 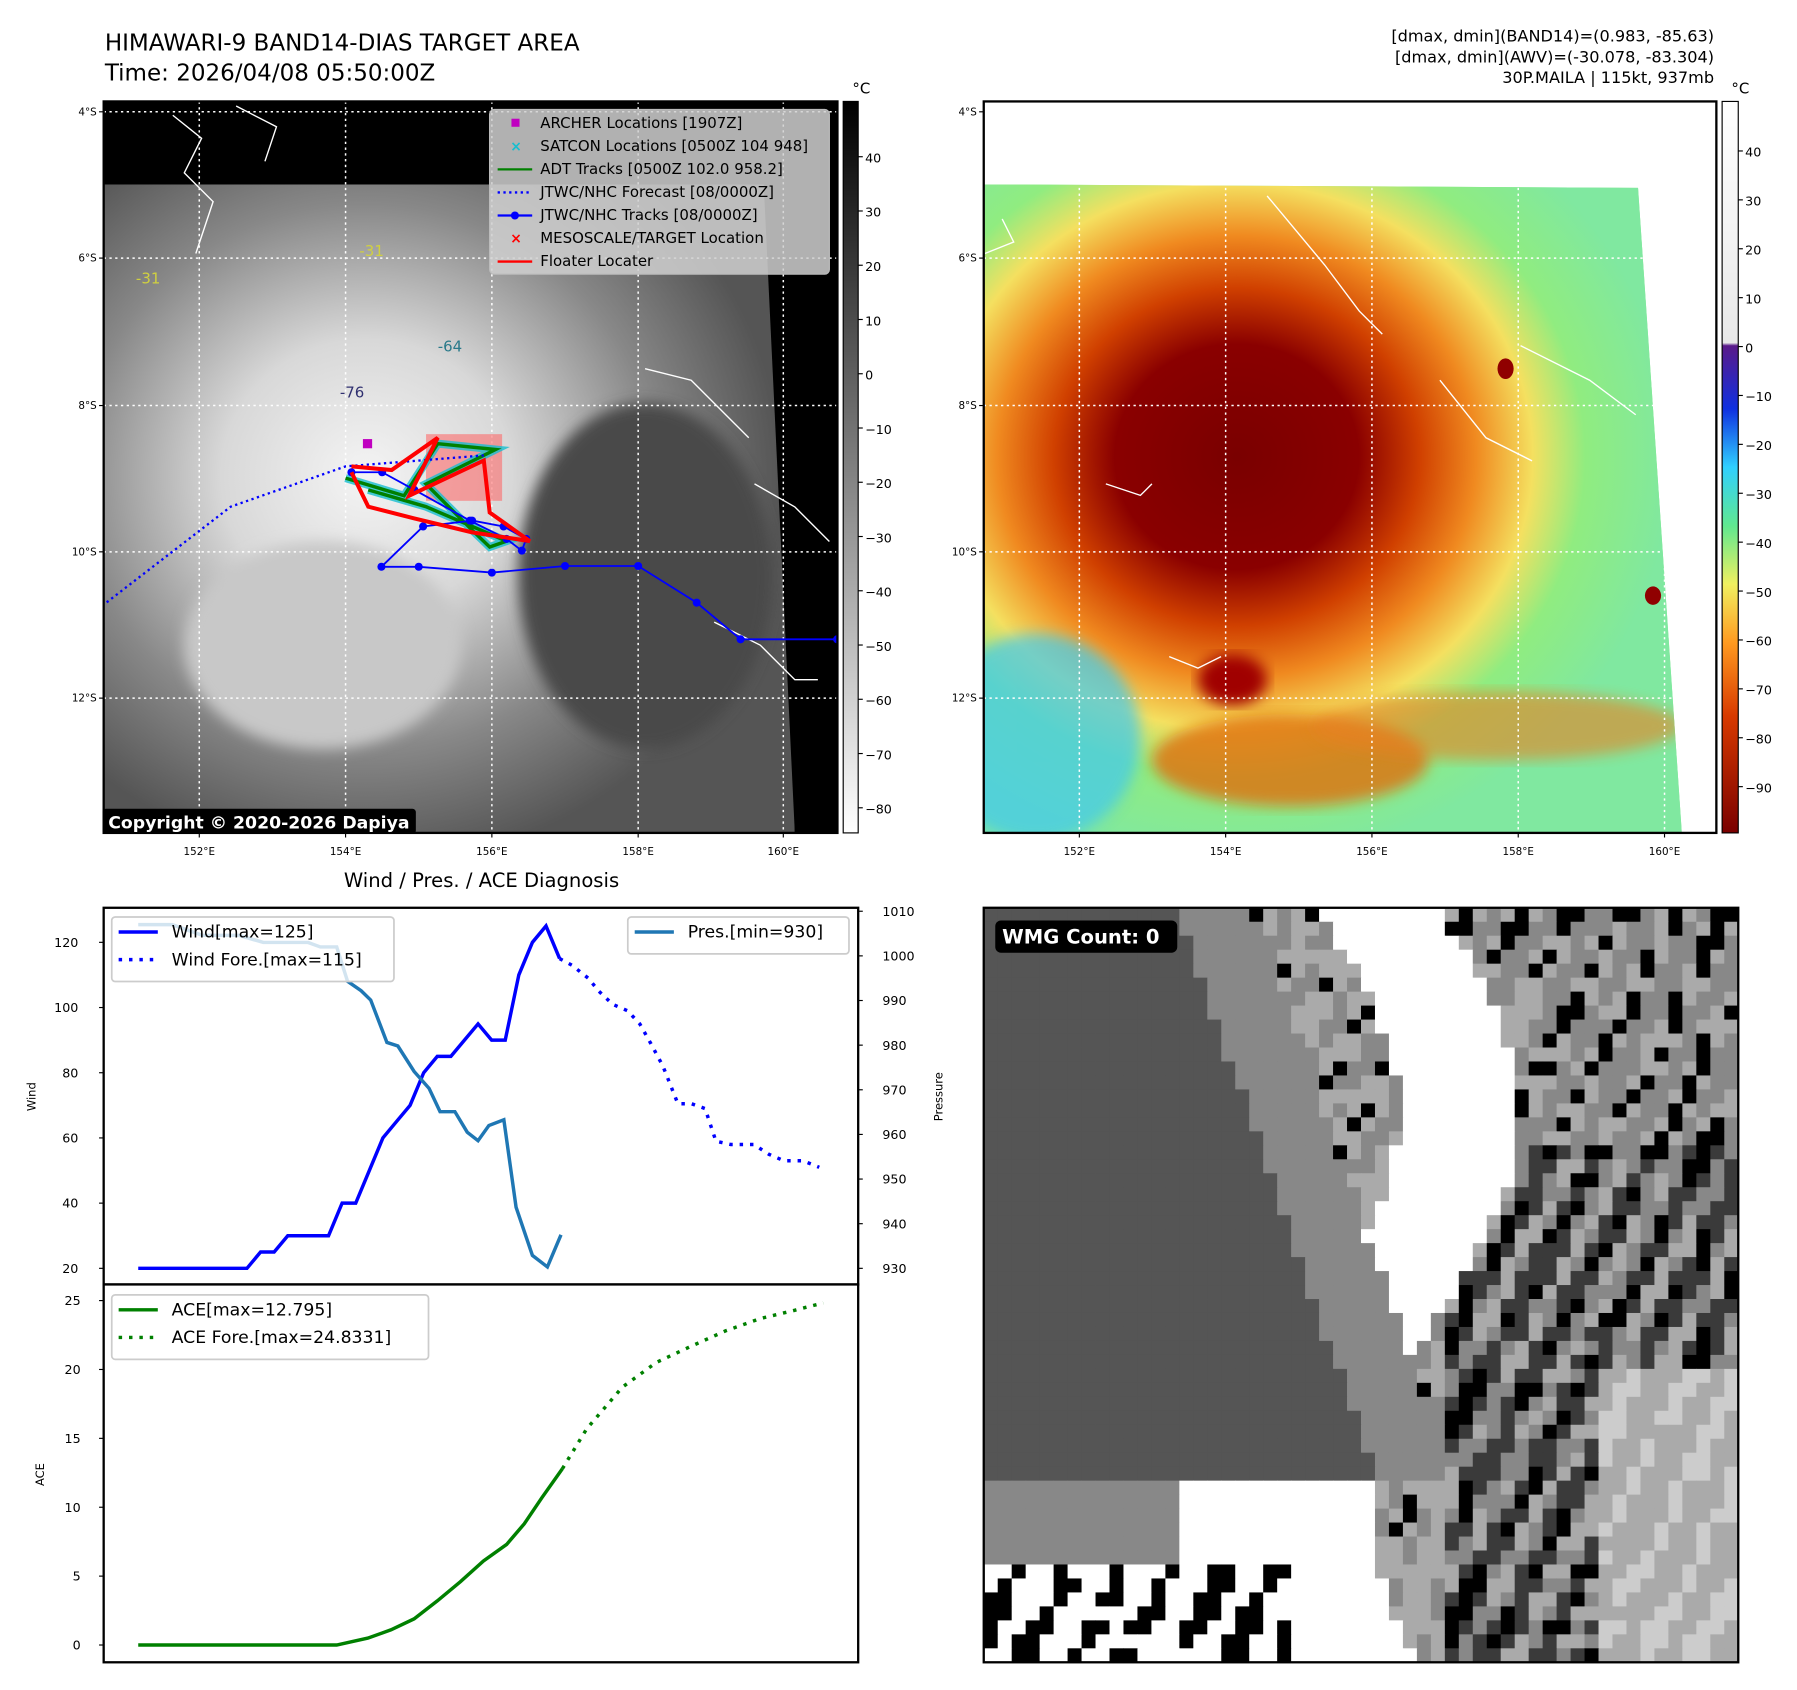 What do you see at coordinates (755, 933) in the screenshot?
I see `legend-label: Pres.[min=930]` at bounding box center [755, 933].